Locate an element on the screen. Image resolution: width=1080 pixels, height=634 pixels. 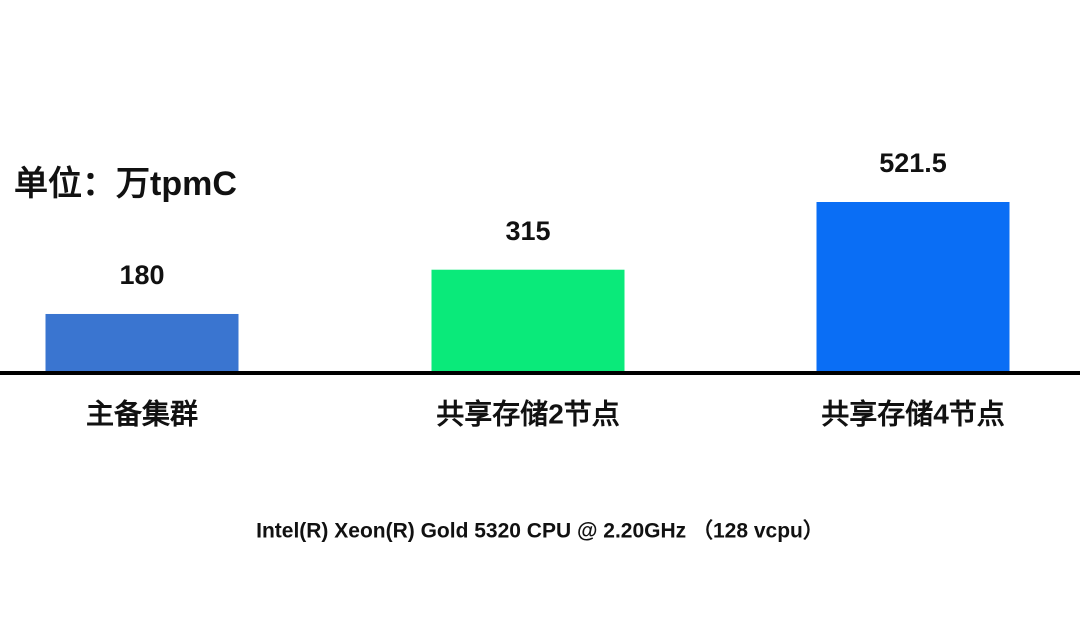
unit-title: 单位：万tpmC is located at coordinates (125, 184).